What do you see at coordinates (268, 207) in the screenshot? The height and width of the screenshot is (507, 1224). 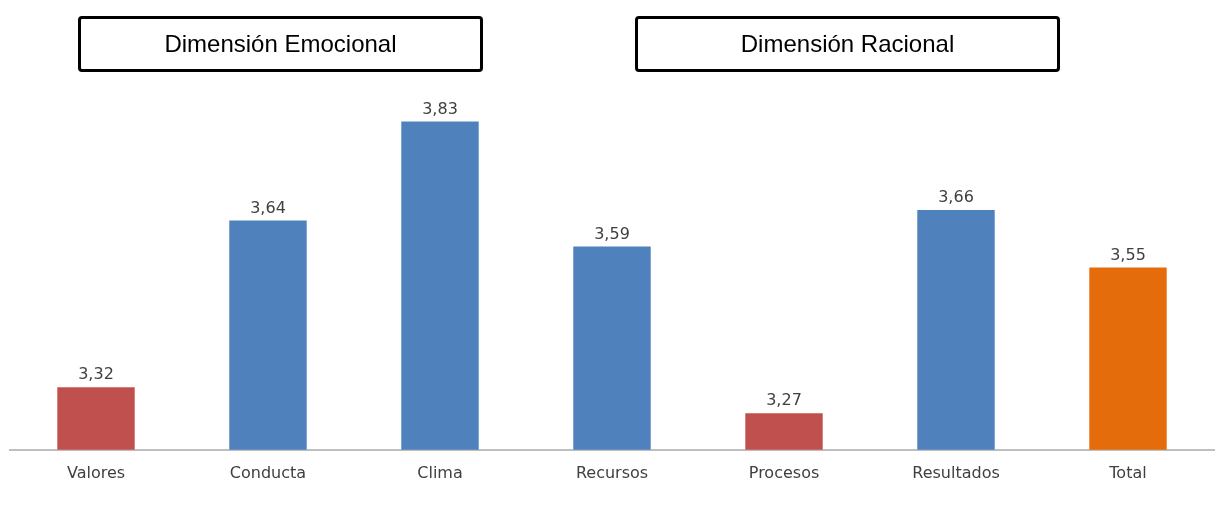 I see `data-label: 3,64` at bounding box center [268, 207].